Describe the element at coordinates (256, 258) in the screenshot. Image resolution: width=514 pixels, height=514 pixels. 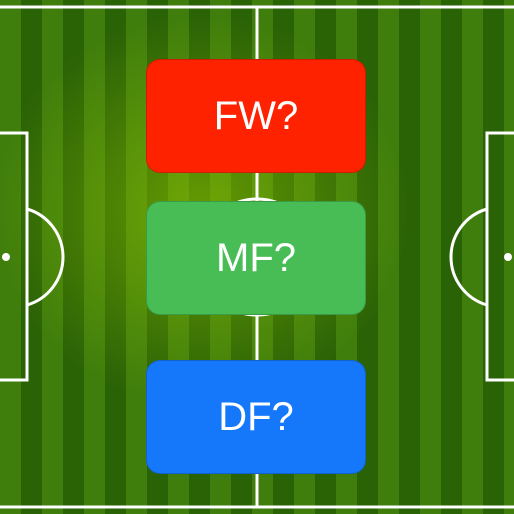
I see `midfielder-button: MF?` at that location.